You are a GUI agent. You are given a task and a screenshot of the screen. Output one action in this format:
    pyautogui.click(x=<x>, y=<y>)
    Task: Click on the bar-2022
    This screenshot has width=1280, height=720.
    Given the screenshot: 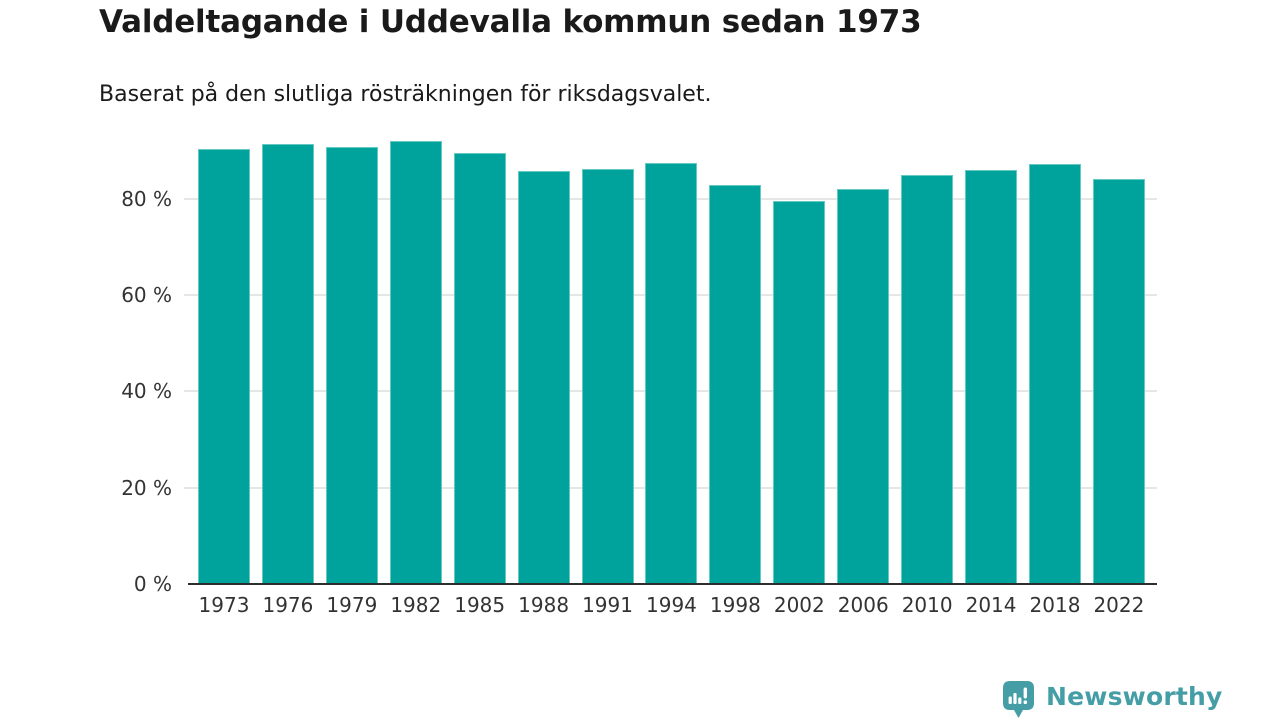 What is the action you would take?
    pyautogui.click(x=1118, y=381)
    